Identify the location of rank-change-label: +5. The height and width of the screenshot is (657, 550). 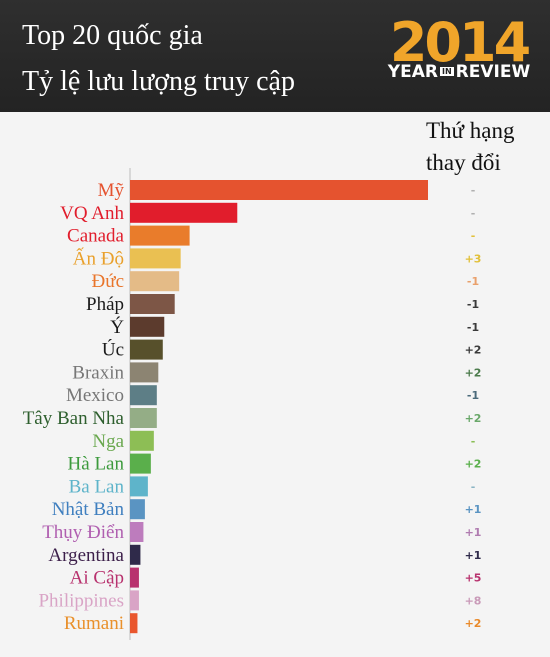
(473, 578).